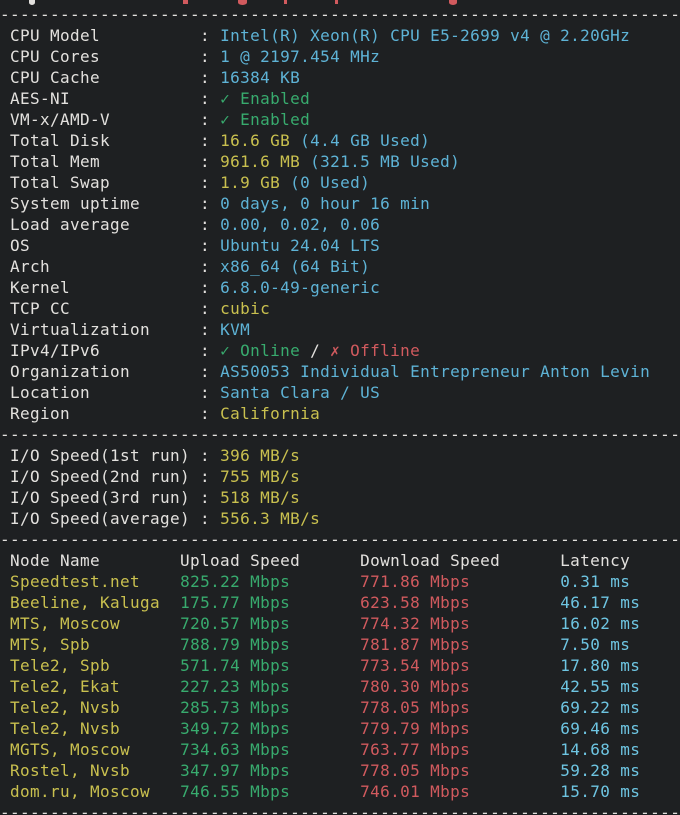 The width and height of the screenshot is (680, 815). I want to click on field-value-segment: 1 @ 2197.454 MHz, so click(300, 56).